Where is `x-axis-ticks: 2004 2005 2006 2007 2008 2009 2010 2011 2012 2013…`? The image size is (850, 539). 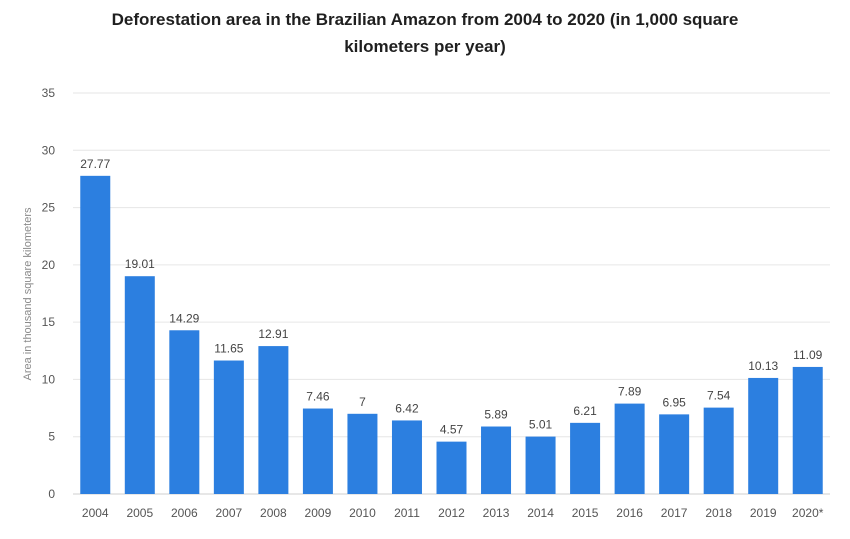
x-axis-ticks: 2004 2005 2006 2007 2008 2009 2010 2011 2012 2013… is located at coordinates (453, 513).